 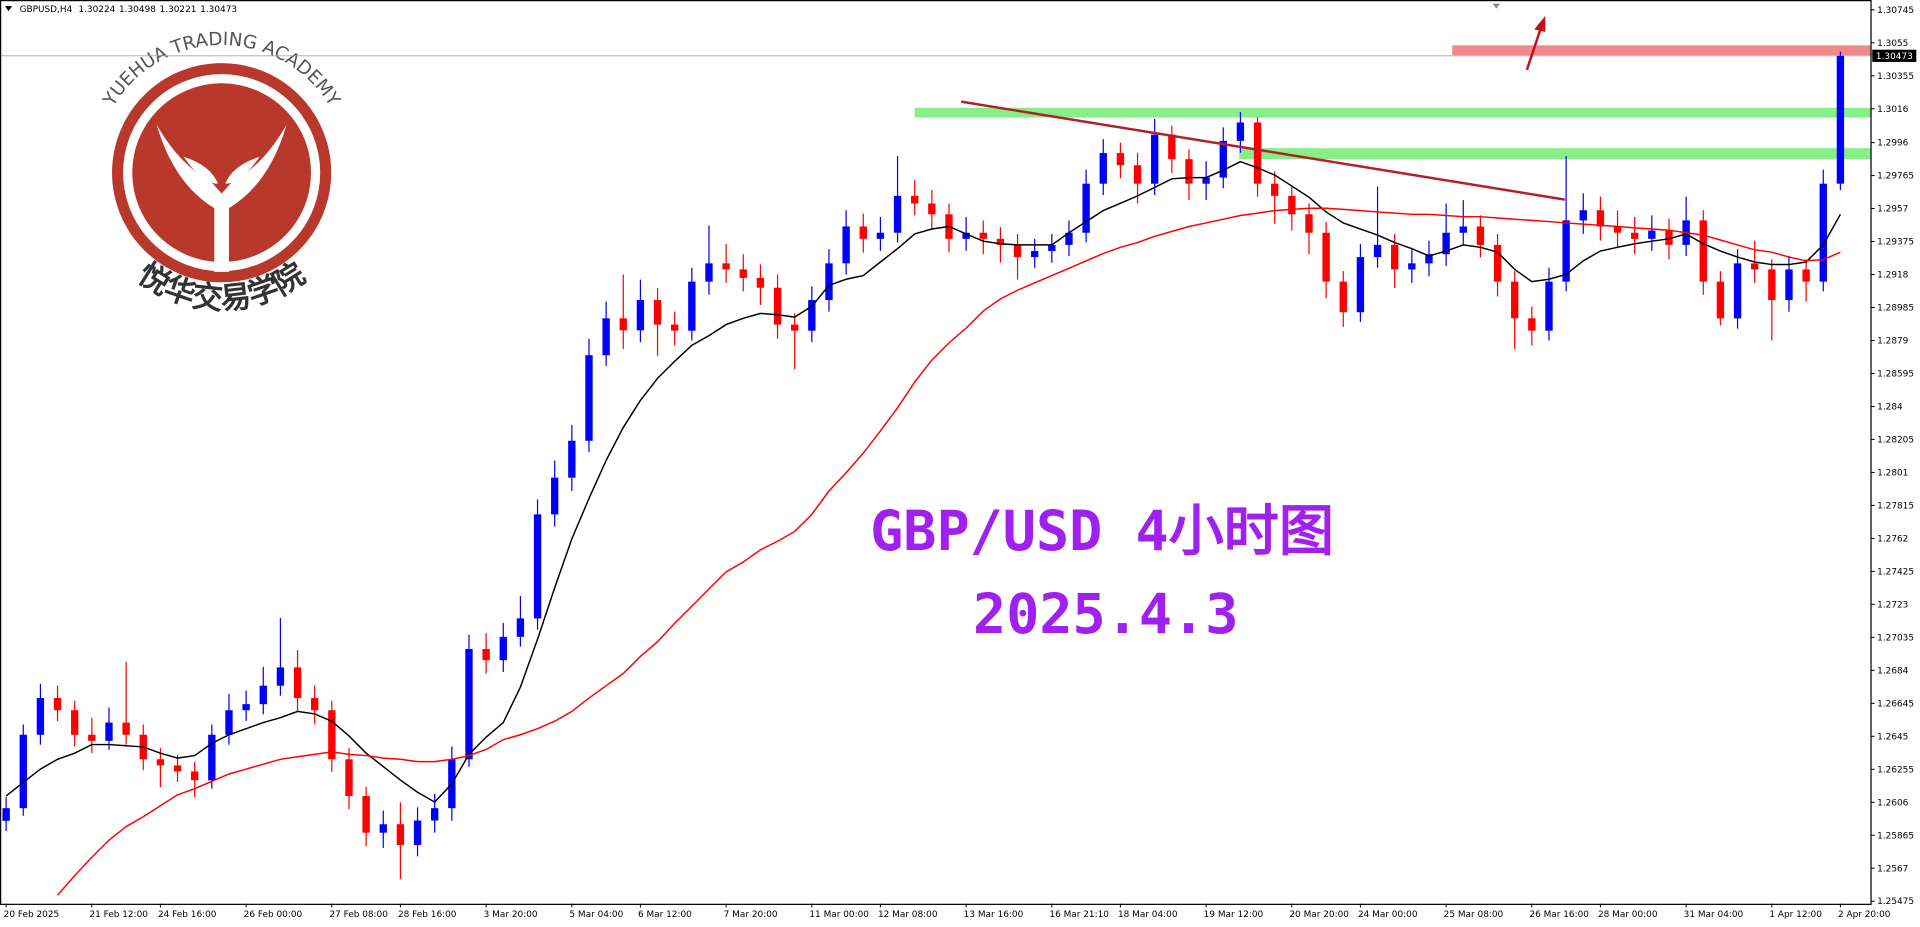 What do you see at coordinates (1892, 605) in the screenshot?
I see `y-tick-label: 1.2723` at bounding box center [1892, 605].